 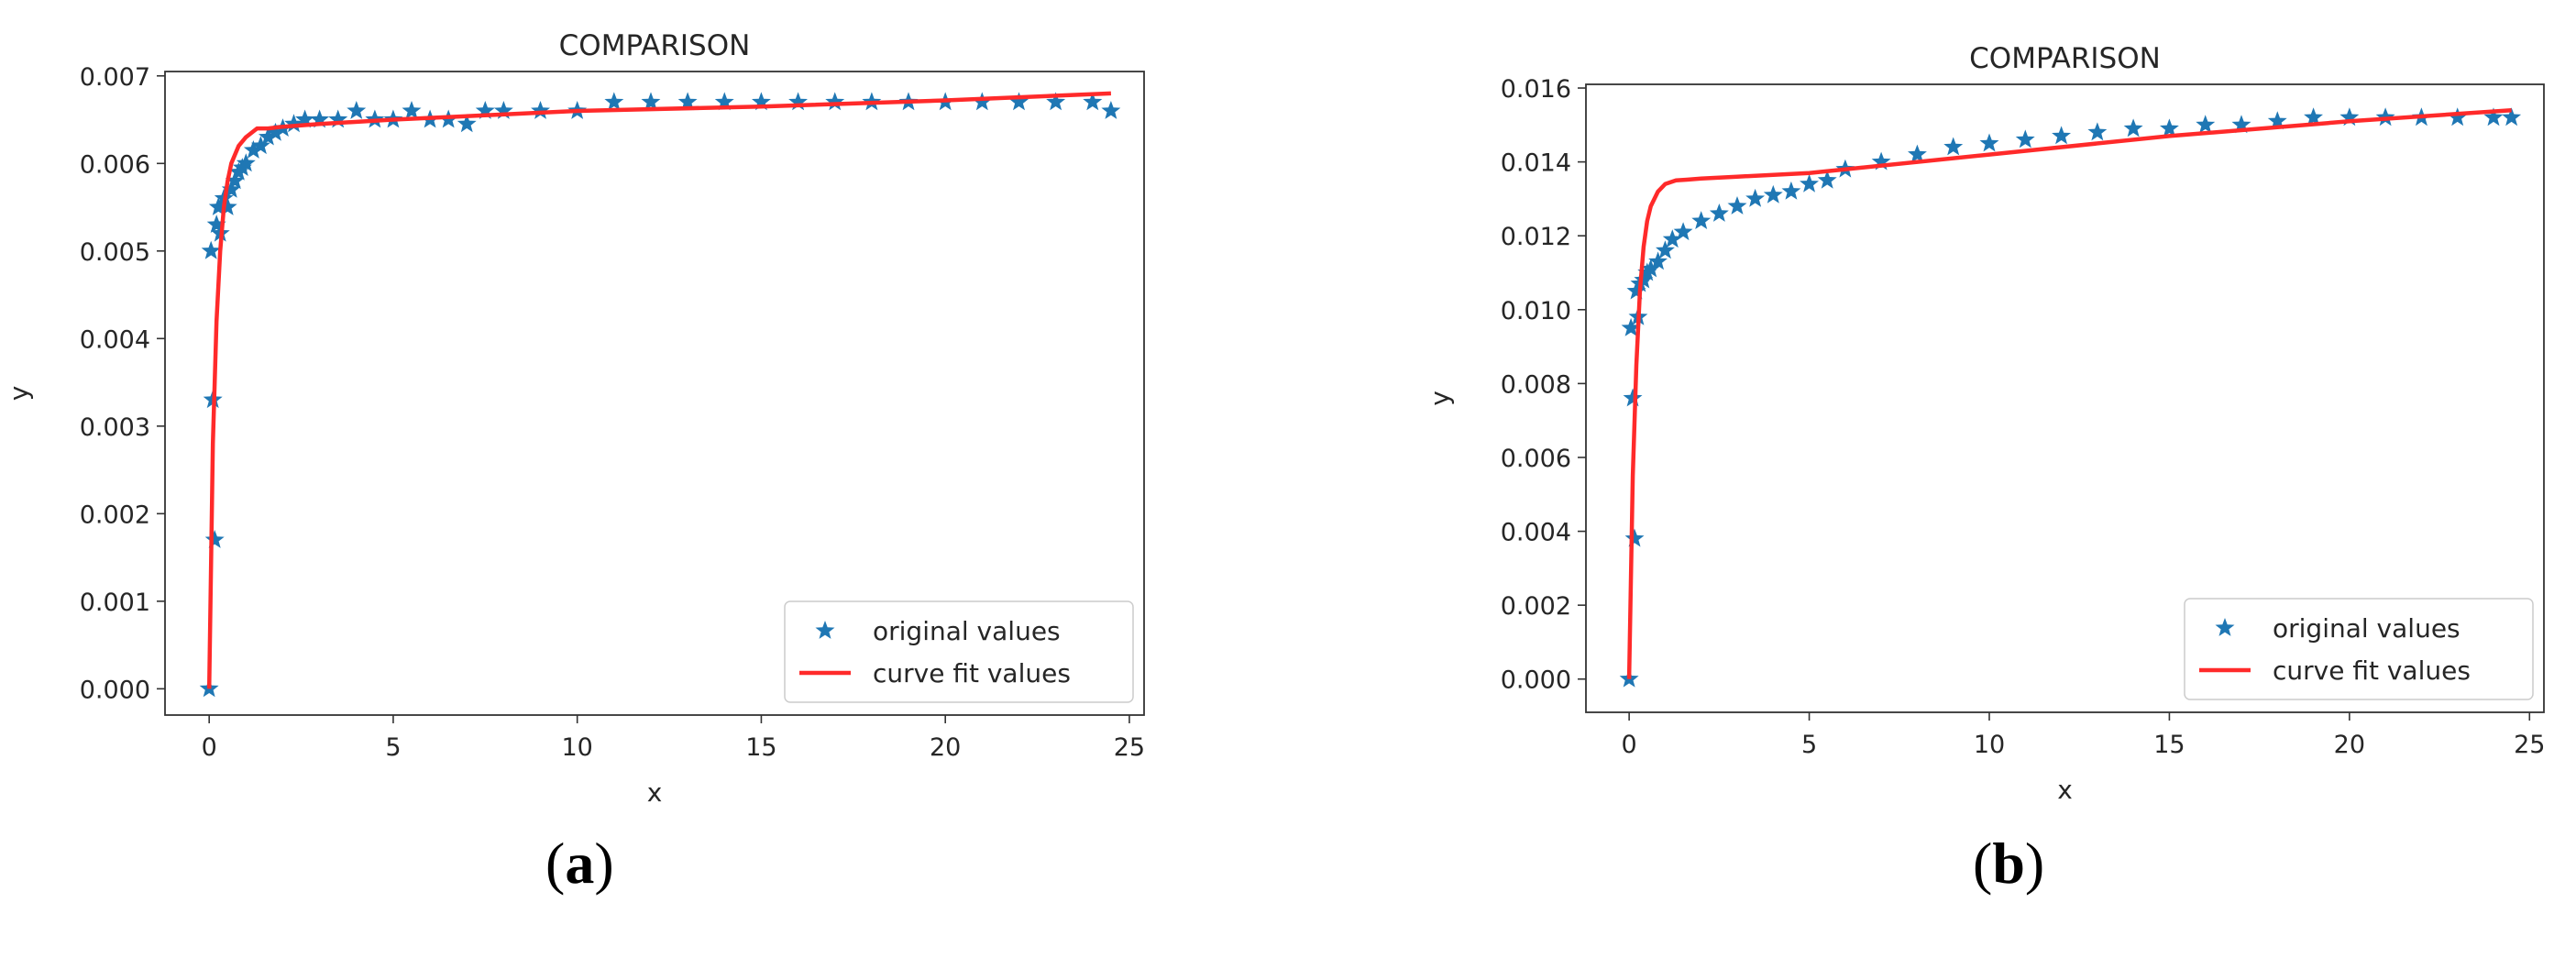 What do you see at coordinates (2009, 863) in the screenshot?
I see `panel-label-b: (b)` at bounding box center [2009, 863].